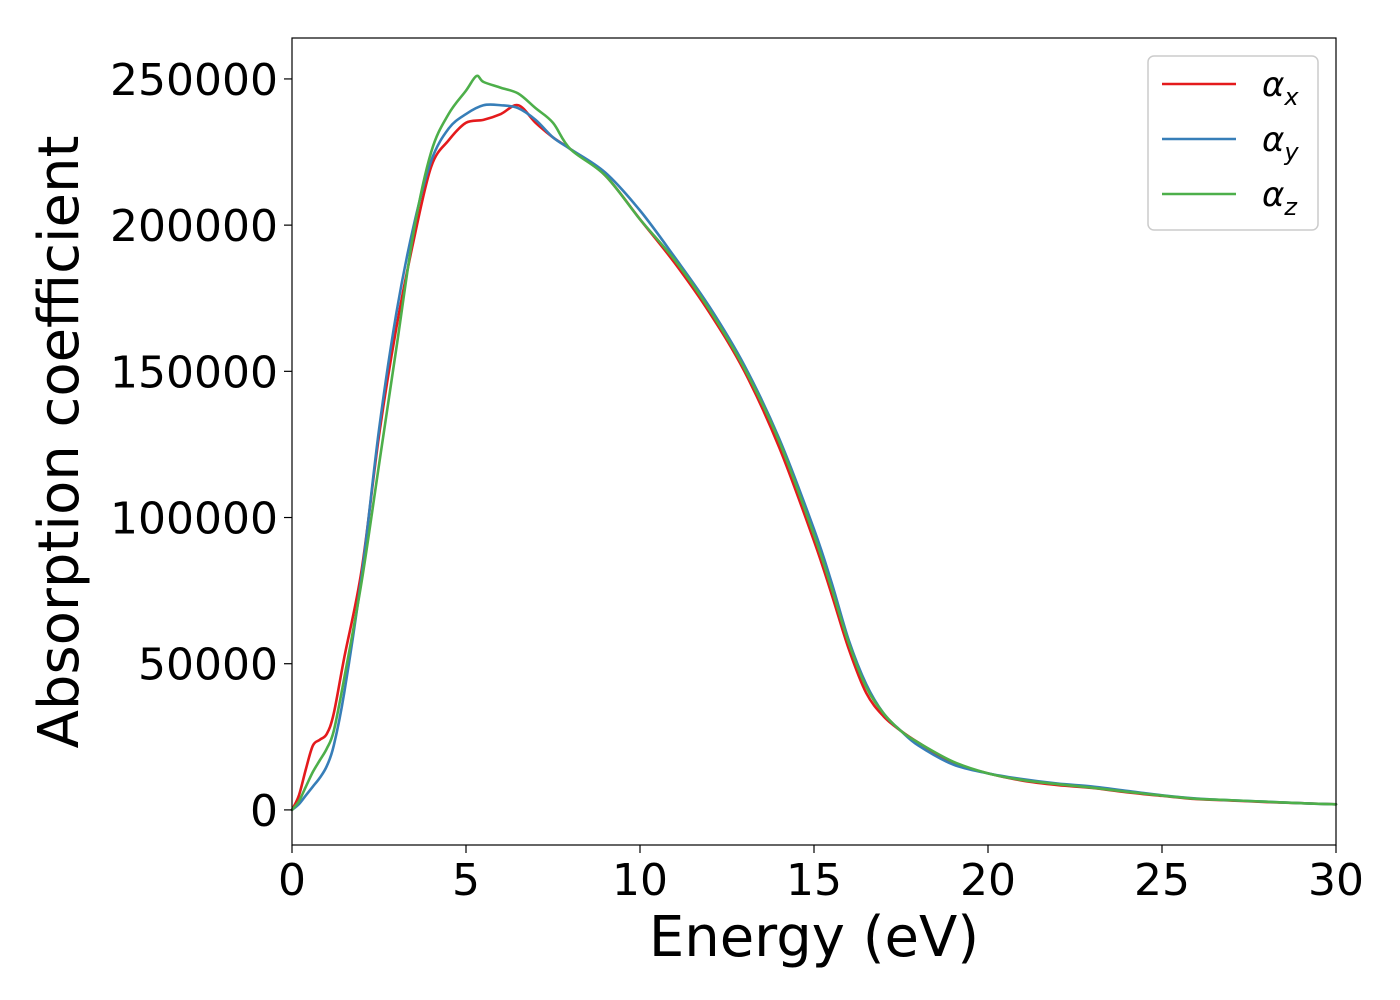 The width and height of the screenshot is (1400, 1000). What do you see at coordinates (814, 880) in the screenshot?
I see `x-tick-label: 15` at bounding box center [814, 880].